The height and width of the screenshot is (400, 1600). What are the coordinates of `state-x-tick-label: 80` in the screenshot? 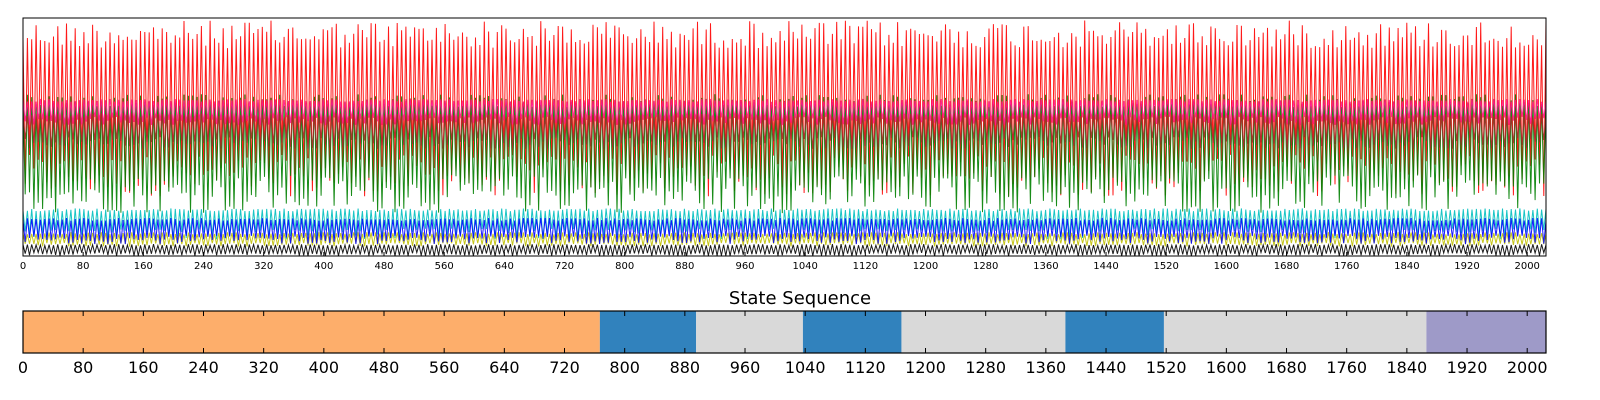 It's located at (83, 367).